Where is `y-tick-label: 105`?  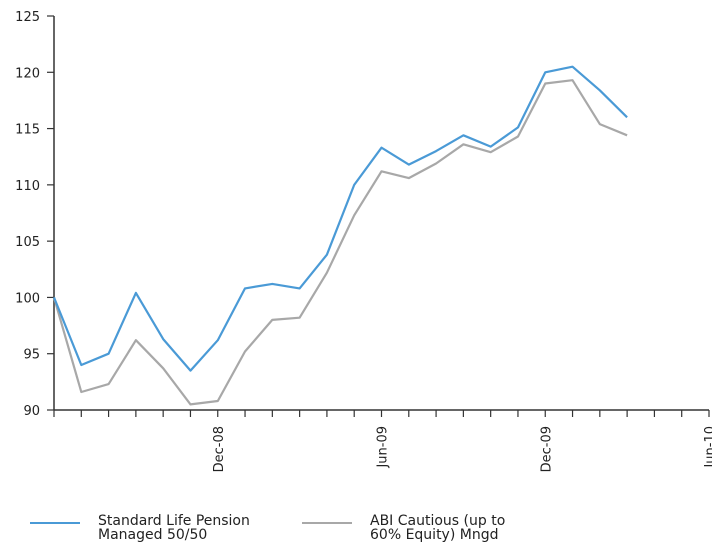
y-tick-label: 105 is located at coordinates (27, 242).